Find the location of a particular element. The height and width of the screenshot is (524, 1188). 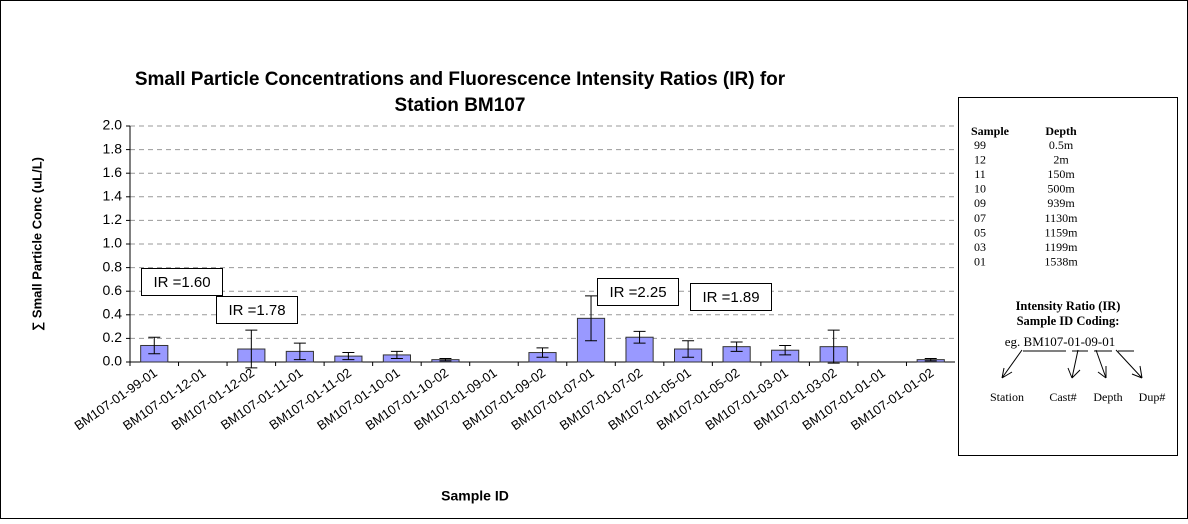

key-cell: 1538m is located at coordinates (1061, 262).